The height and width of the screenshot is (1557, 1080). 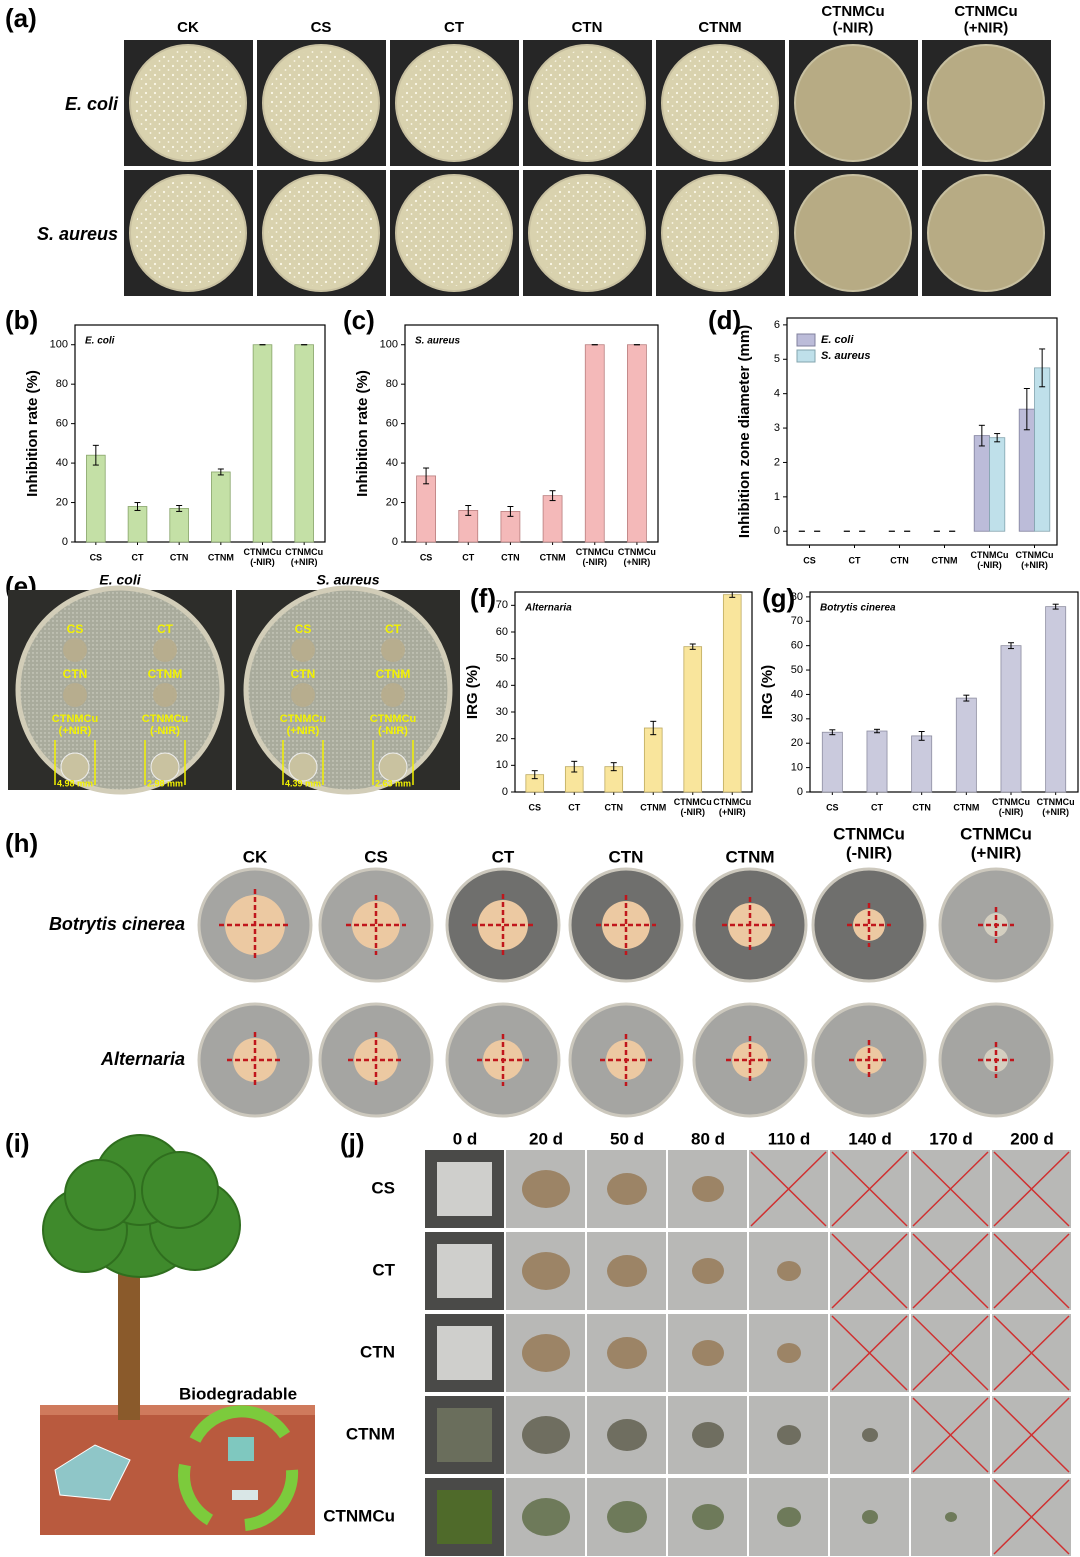 I want to click on panel-label: (a), so click(x=21, y=18).